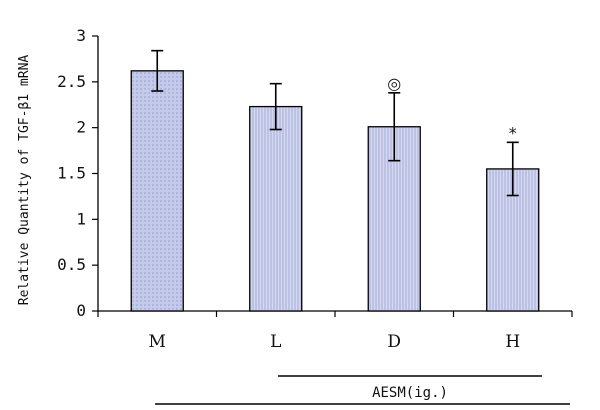  I want to click on y-axis: 0 0.5 1 1.5 2 2.5 3, so click(78, 173).